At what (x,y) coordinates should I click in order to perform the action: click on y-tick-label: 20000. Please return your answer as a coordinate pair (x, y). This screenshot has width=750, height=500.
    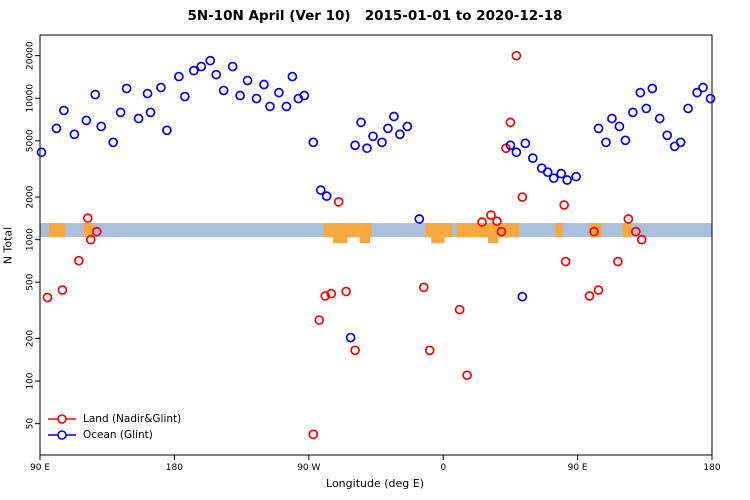
    Looking at the image, I should click on (31, 55).